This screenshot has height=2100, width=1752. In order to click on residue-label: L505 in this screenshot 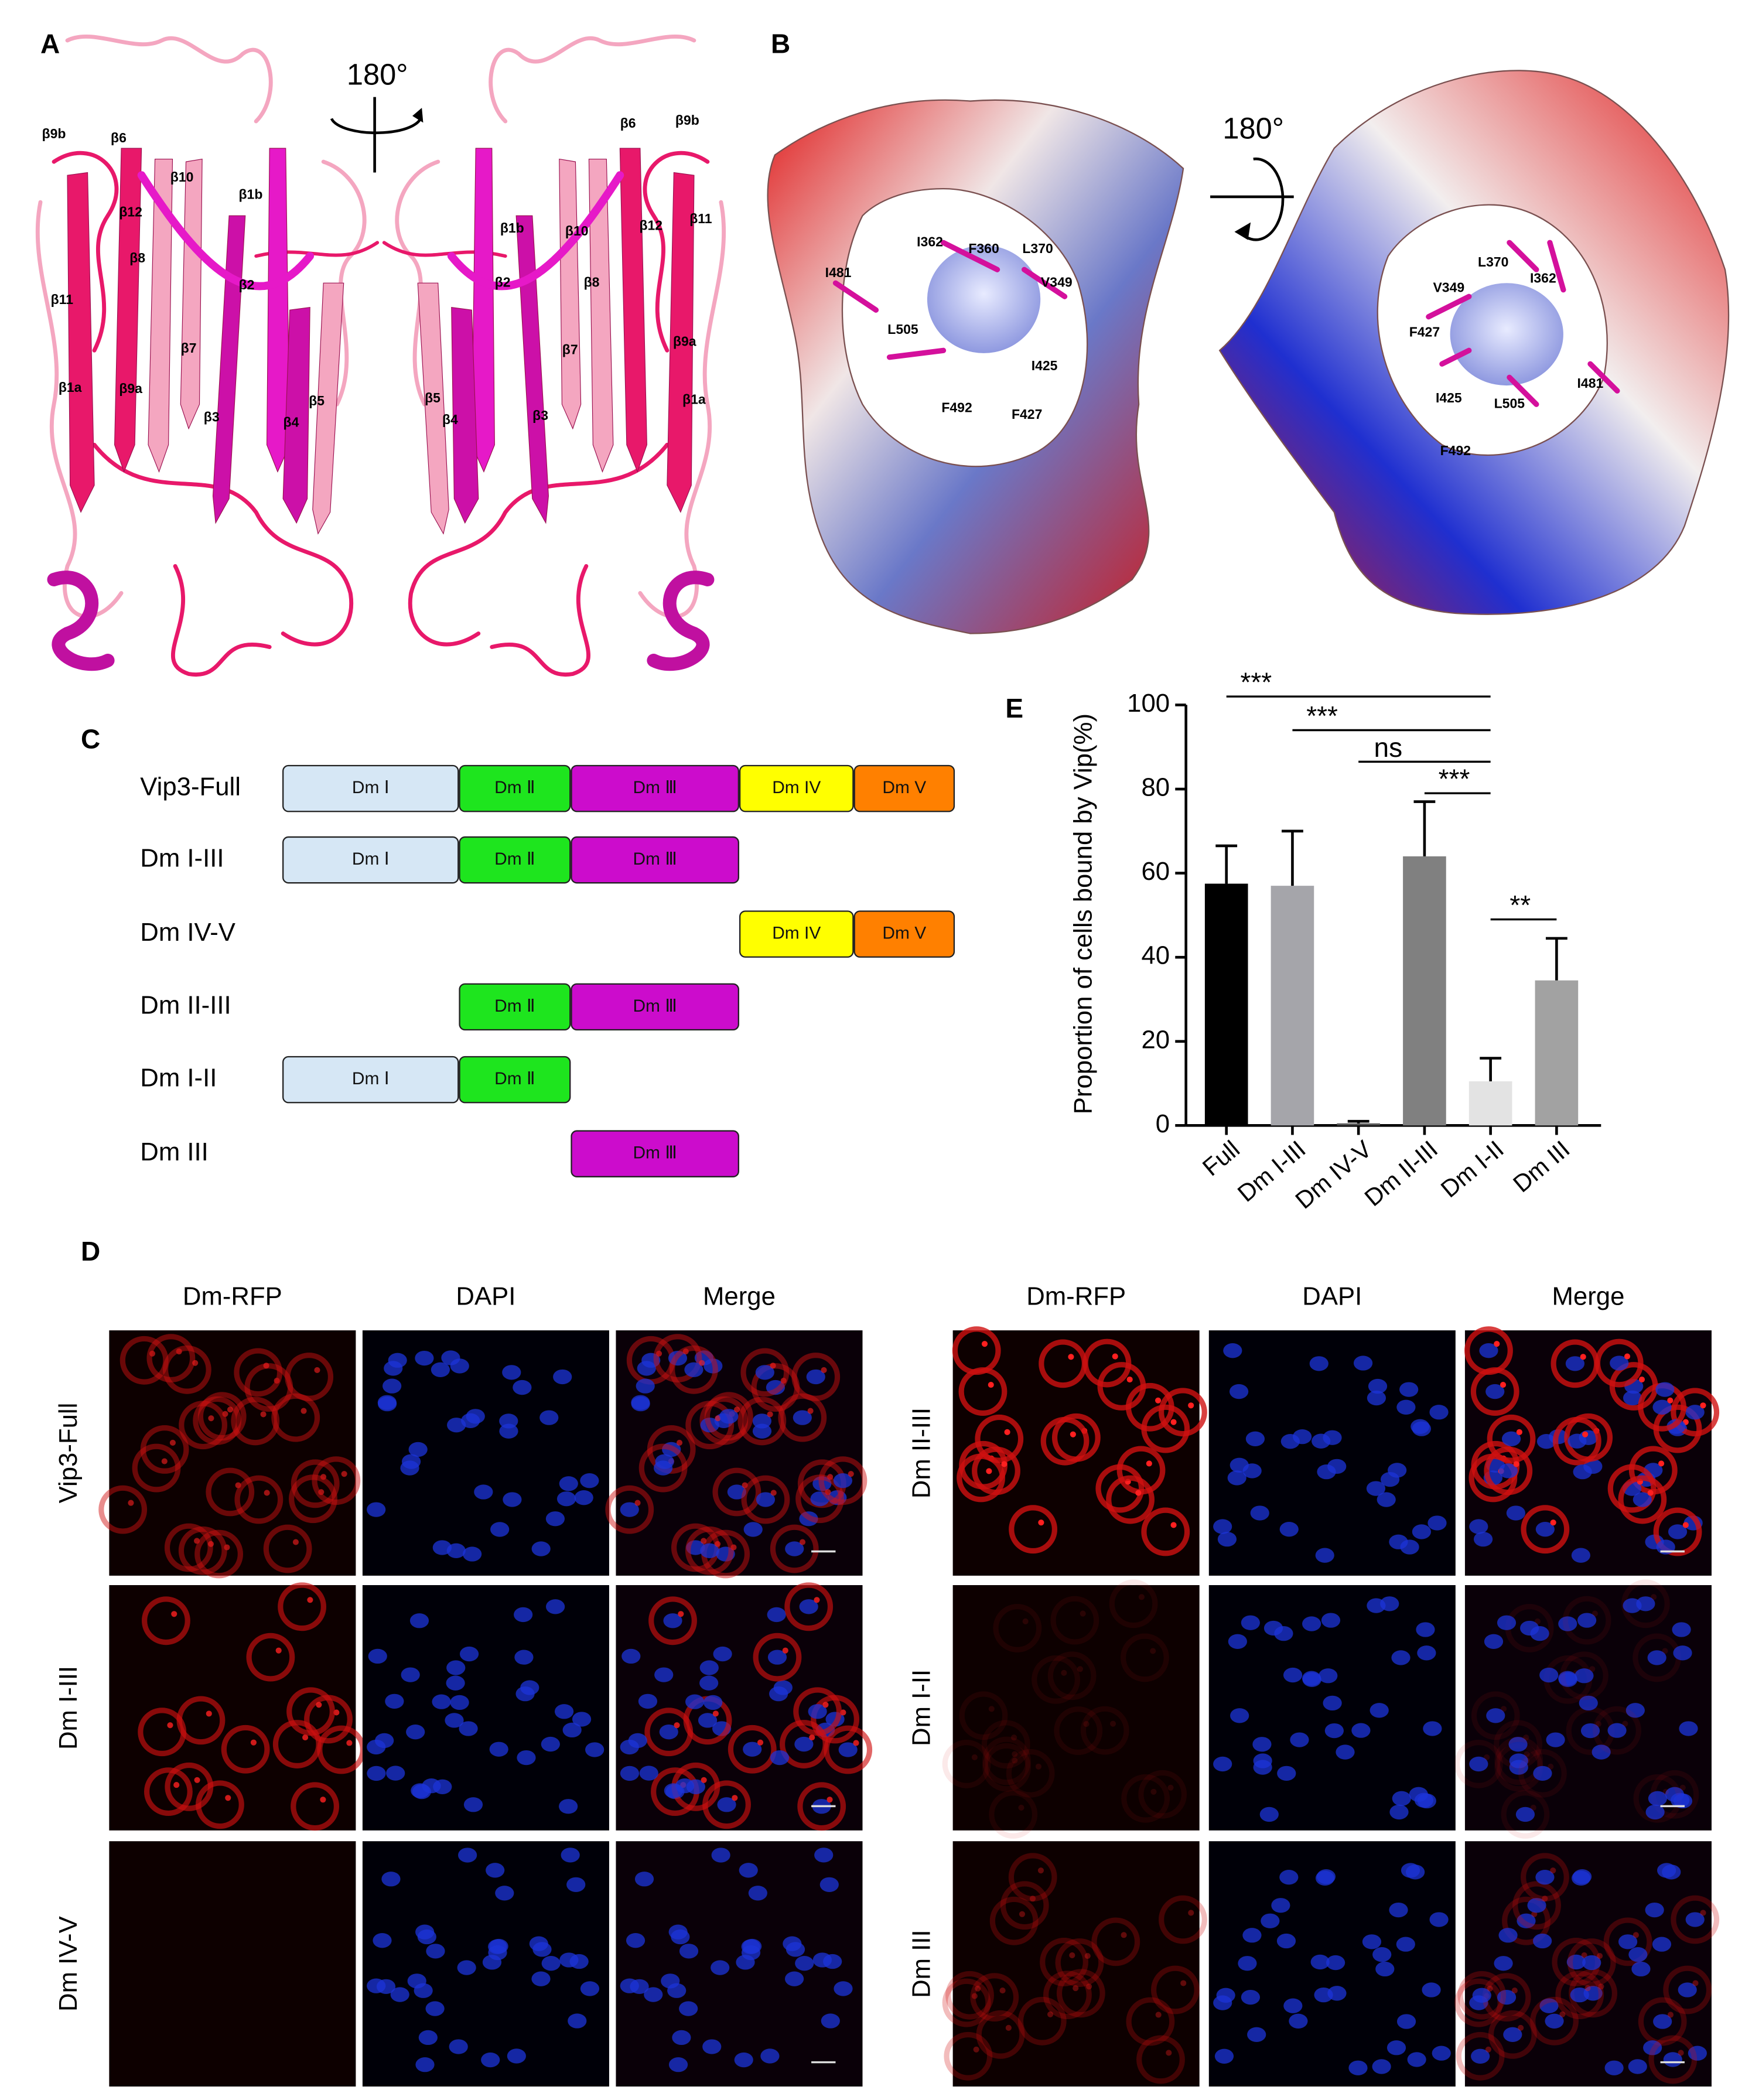, I will do `click(903, 329)`.